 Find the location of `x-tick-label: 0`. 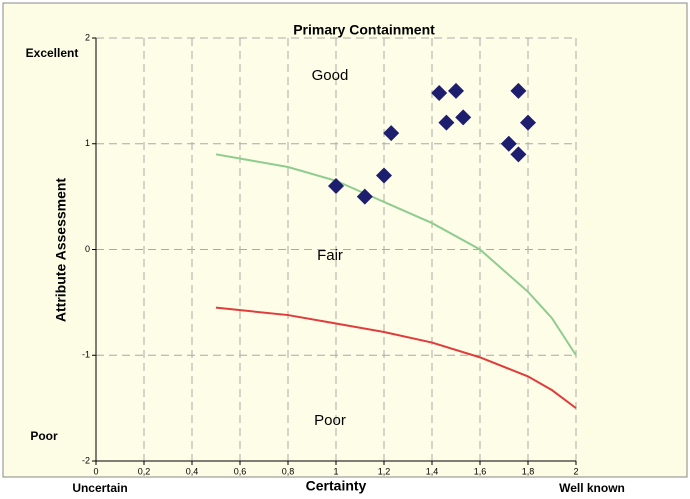

x-tick-label: 0 is located at coordinates (95, 471).